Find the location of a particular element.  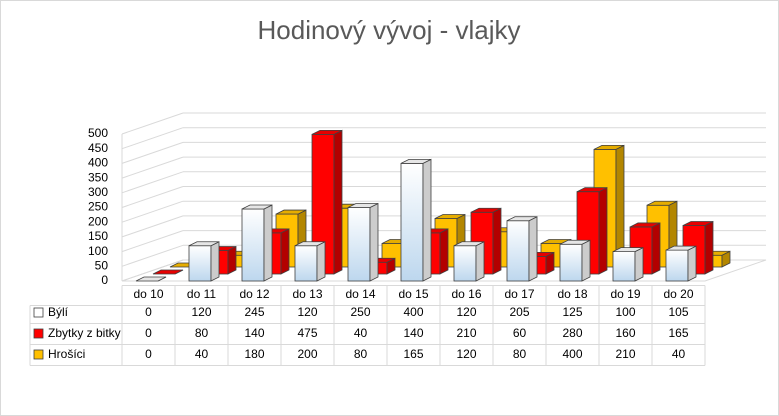

legend-label: Hrošíci is located at coordinates (66, 354).